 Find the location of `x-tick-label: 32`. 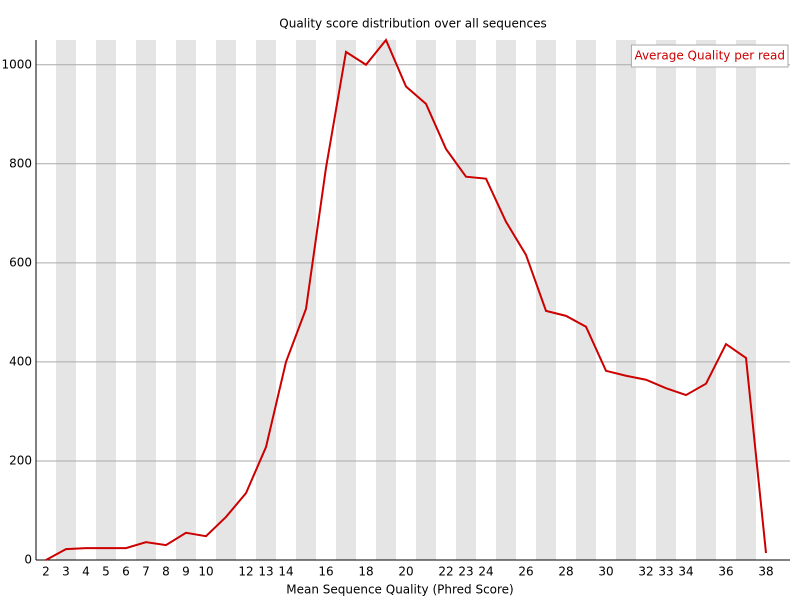

x-tick-label: 32 is located at coordinates (645, 572).